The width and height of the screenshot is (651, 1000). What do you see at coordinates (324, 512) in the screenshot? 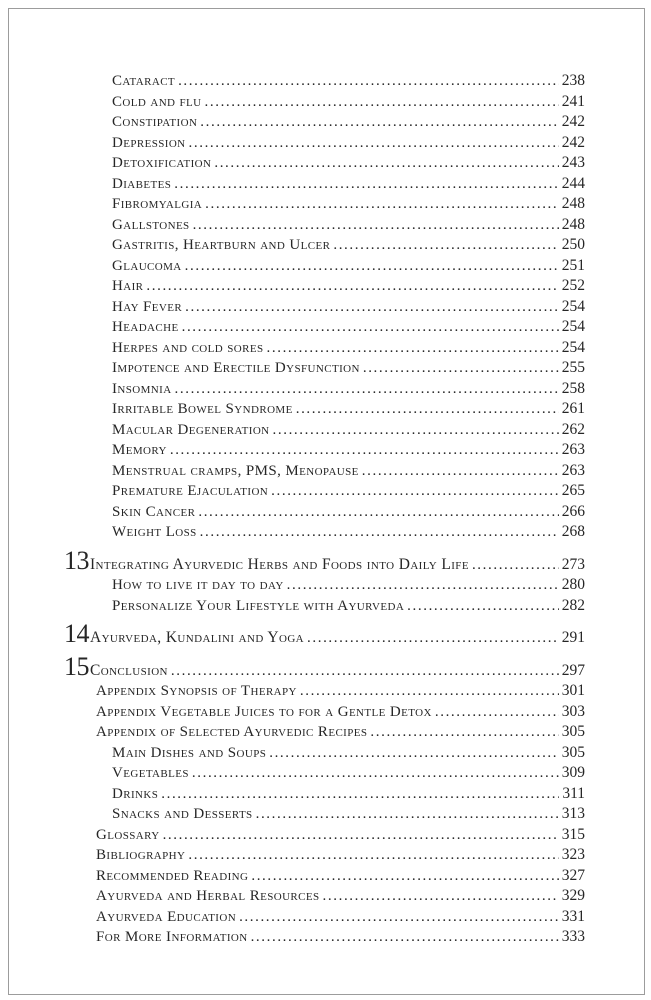
I see `toc-entry: Skin Cancer 266` at bounding box center [324, 512].